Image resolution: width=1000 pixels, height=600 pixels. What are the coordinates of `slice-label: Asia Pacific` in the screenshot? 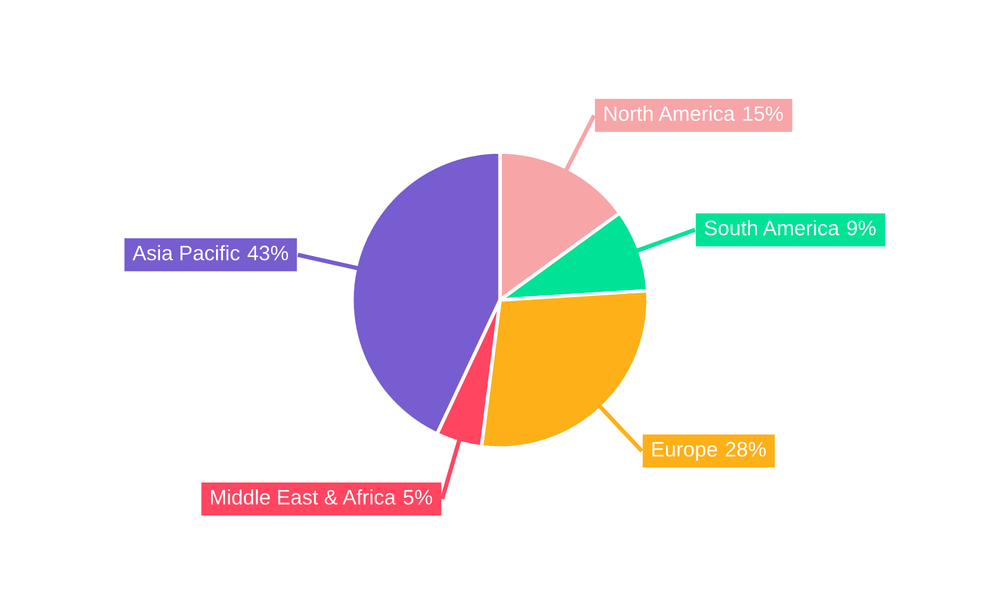 It's located at (186, 252).